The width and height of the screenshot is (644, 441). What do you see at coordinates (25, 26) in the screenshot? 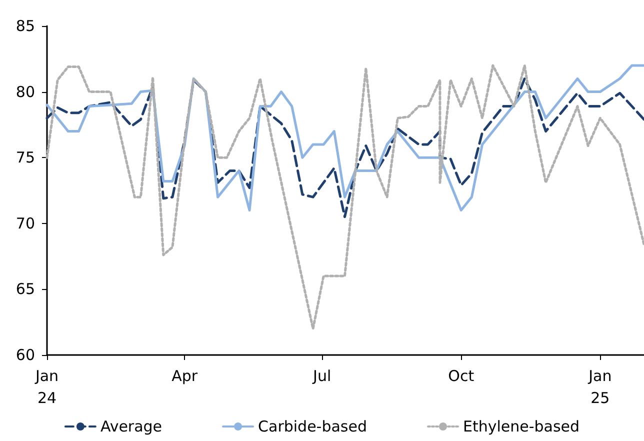
I see `y-tick-label: 85` at bounding box center [25, 26].